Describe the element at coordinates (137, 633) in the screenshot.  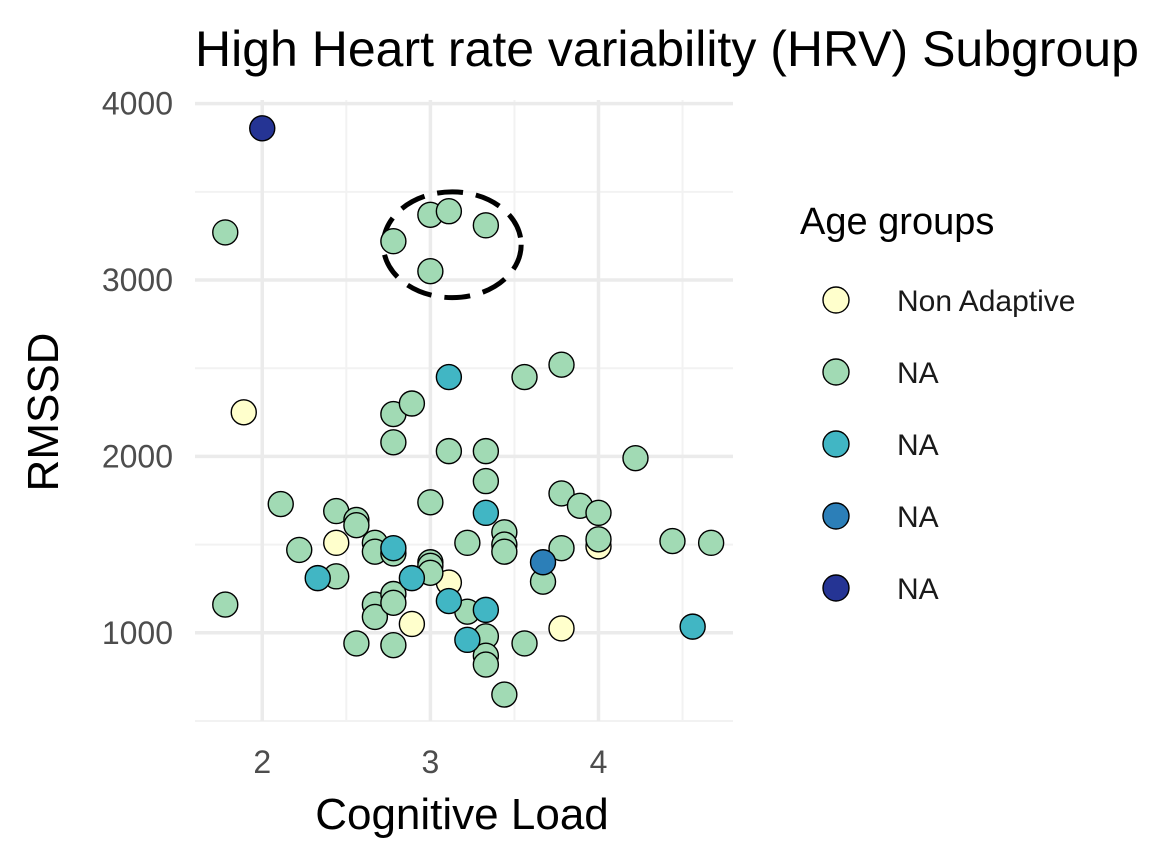
I see `y-tick-label: 1000` at that location.